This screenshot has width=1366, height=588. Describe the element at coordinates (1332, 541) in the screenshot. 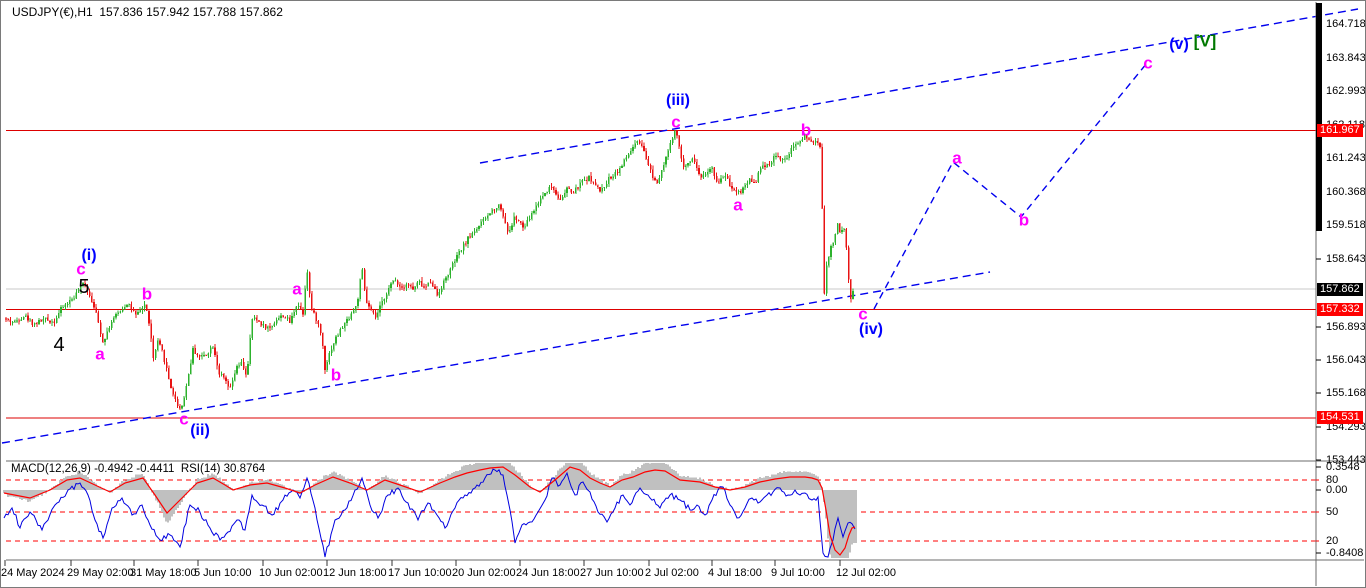

I see `indicator-axis-label: 20` at that location.